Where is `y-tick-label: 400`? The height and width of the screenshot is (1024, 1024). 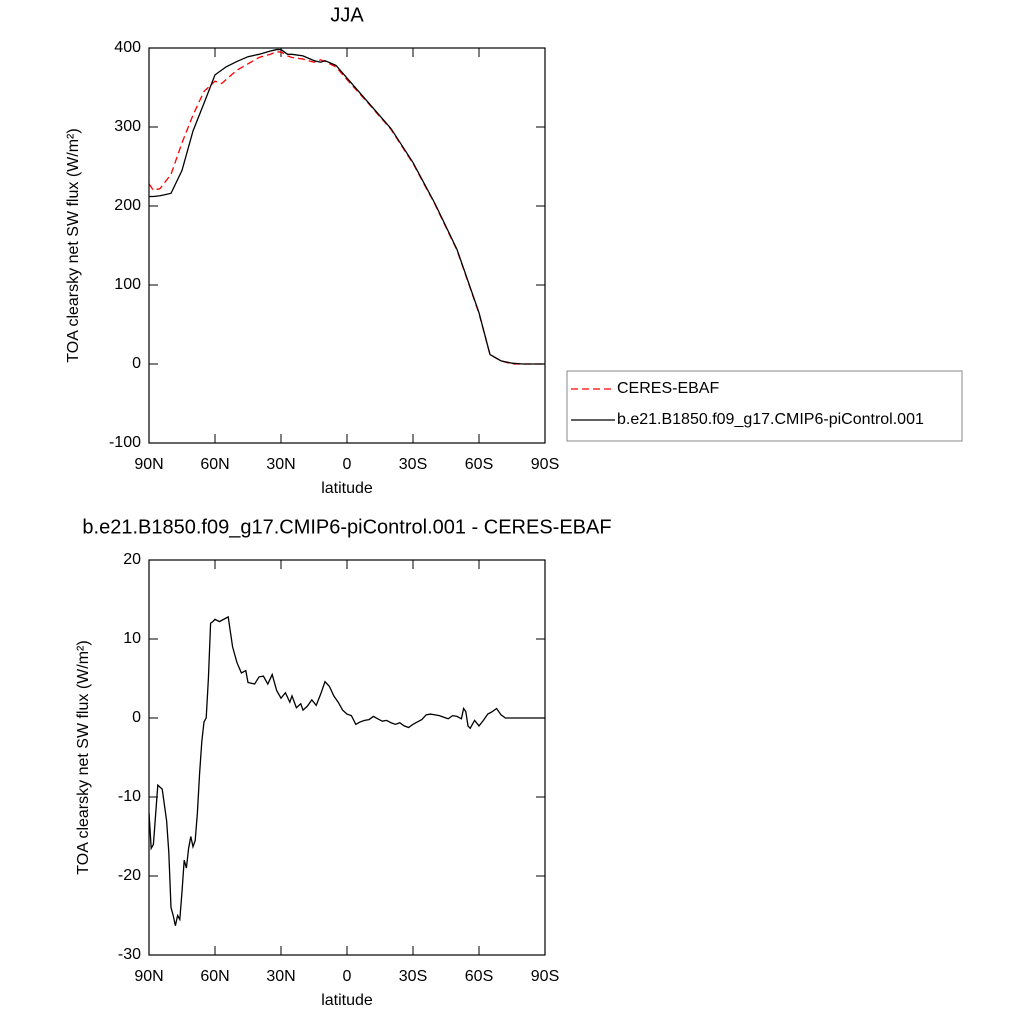 y-tick-label: 400 is located at coordinates (127, 47).